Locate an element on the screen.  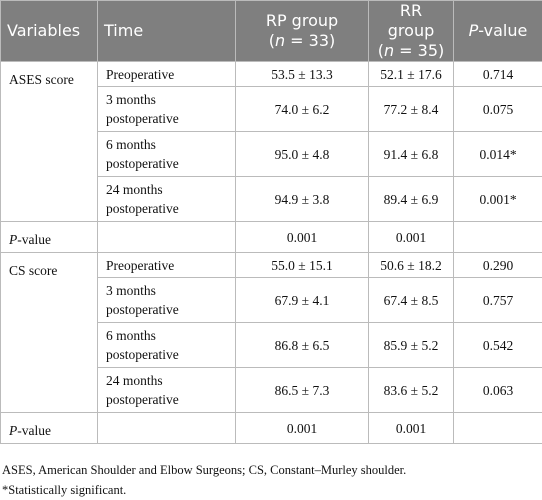
value-cell: 94.9 ± 3.8 is located at coordinates (302, 199).